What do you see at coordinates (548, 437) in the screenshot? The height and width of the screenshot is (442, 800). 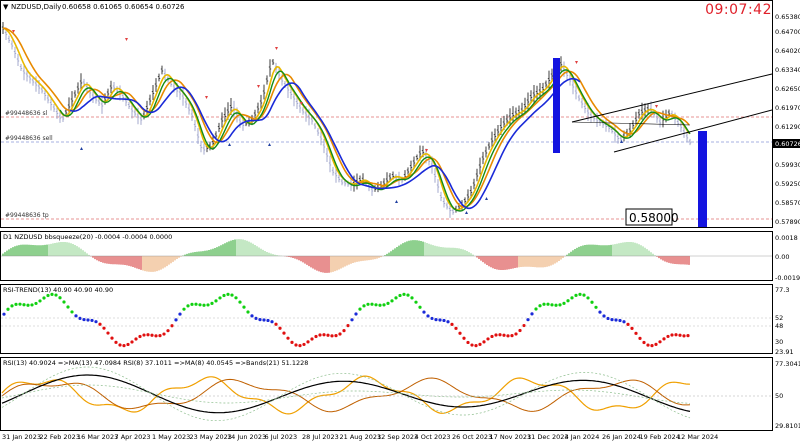 I see `time-tick: 11 Dec 2023` at bounding box center [548, 437].